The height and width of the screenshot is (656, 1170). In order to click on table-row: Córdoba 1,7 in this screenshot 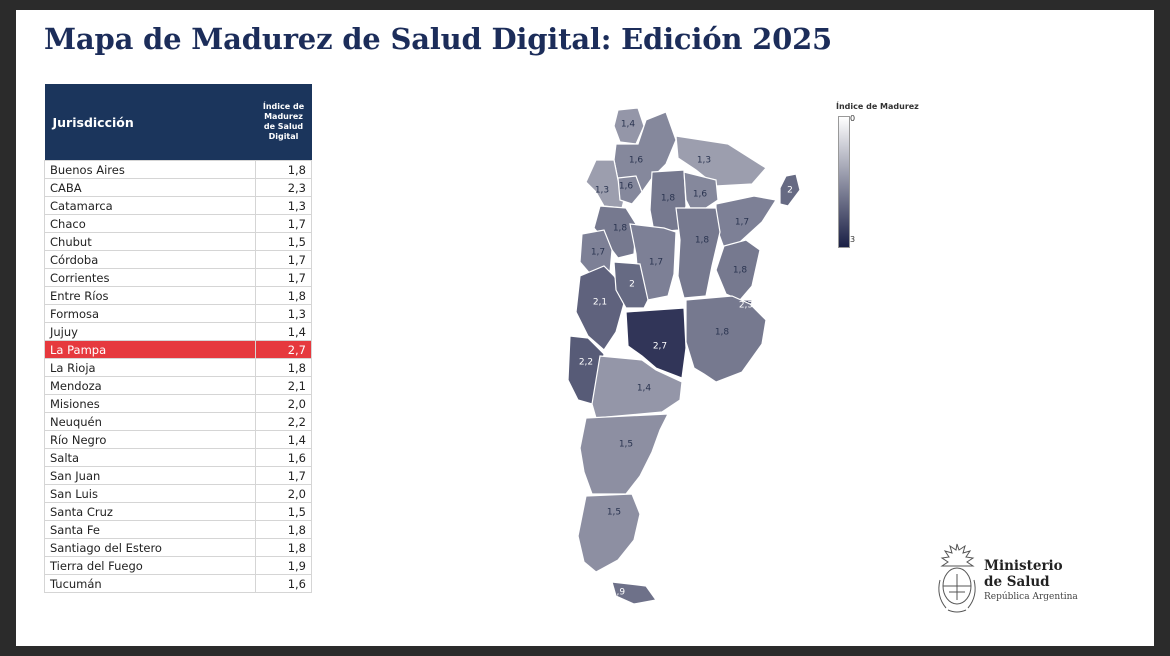, I will do `click(178, 259)`.